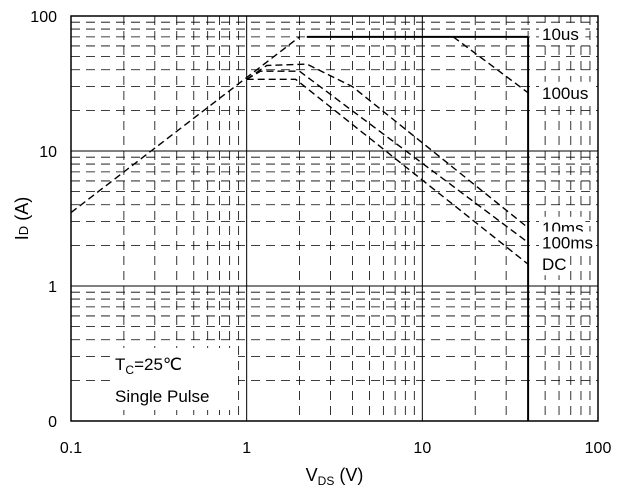 Image resolution: width=624 pixels, height=489 pixels. Describe the element at coordinates (246, 448) in the screenshot. I see `x-tick-label: 1` at that location.